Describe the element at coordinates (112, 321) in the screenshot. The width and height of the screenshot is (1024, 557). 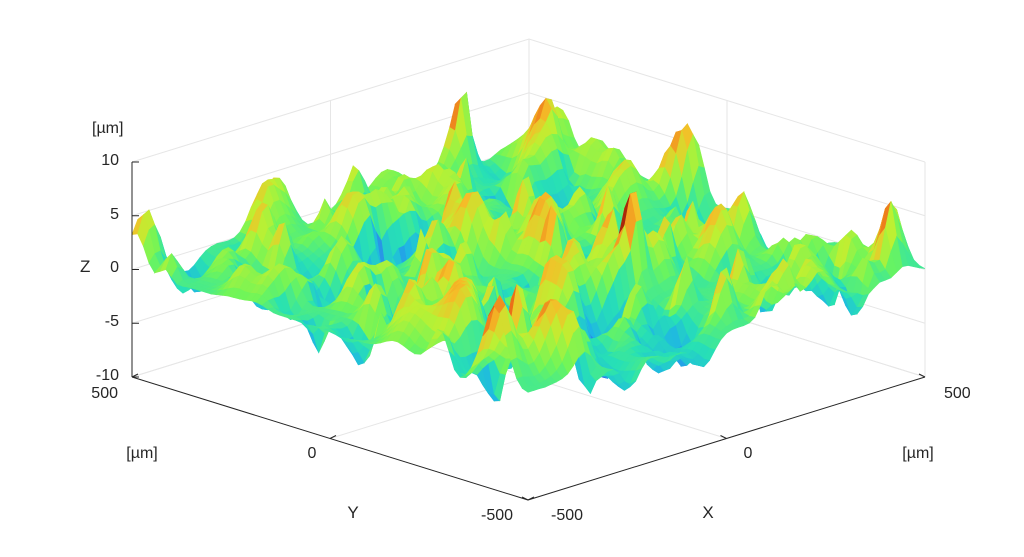
I see `z-tick-label: -5` at that location.